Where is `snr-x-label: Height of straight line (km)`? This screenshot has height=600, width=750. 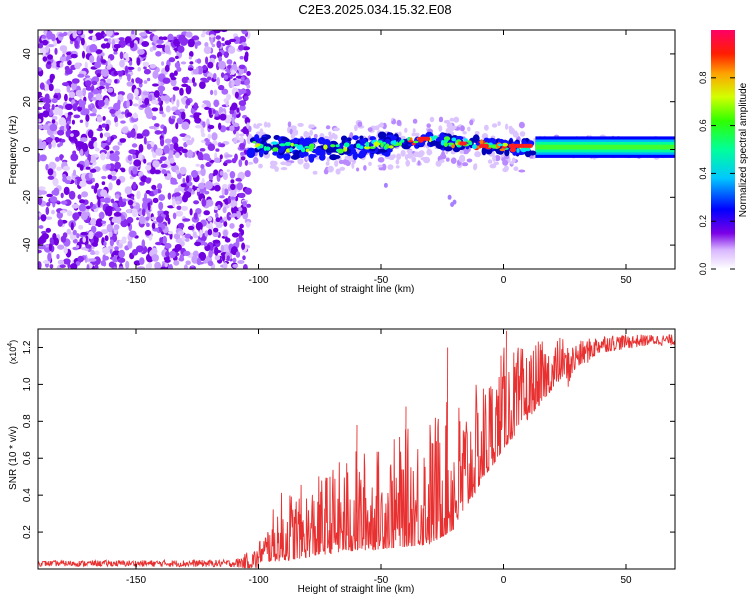 snr-x-label: Height of straight line (km) is located at coordinates (356, 589).